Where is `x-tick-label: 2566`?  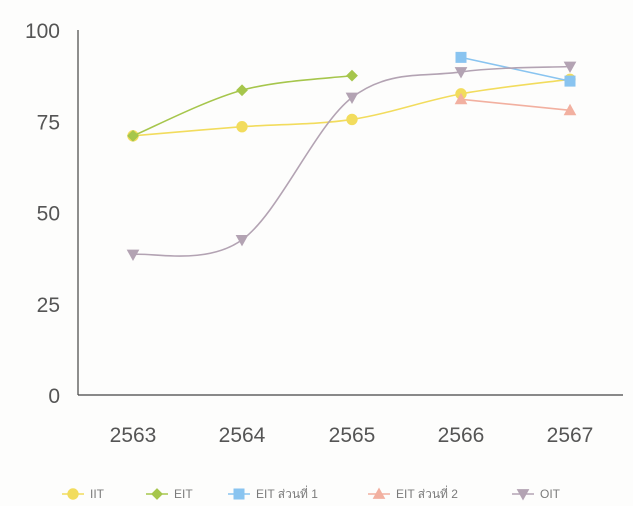 x-tick-label: 2566 is located at coordinates (461, 435).